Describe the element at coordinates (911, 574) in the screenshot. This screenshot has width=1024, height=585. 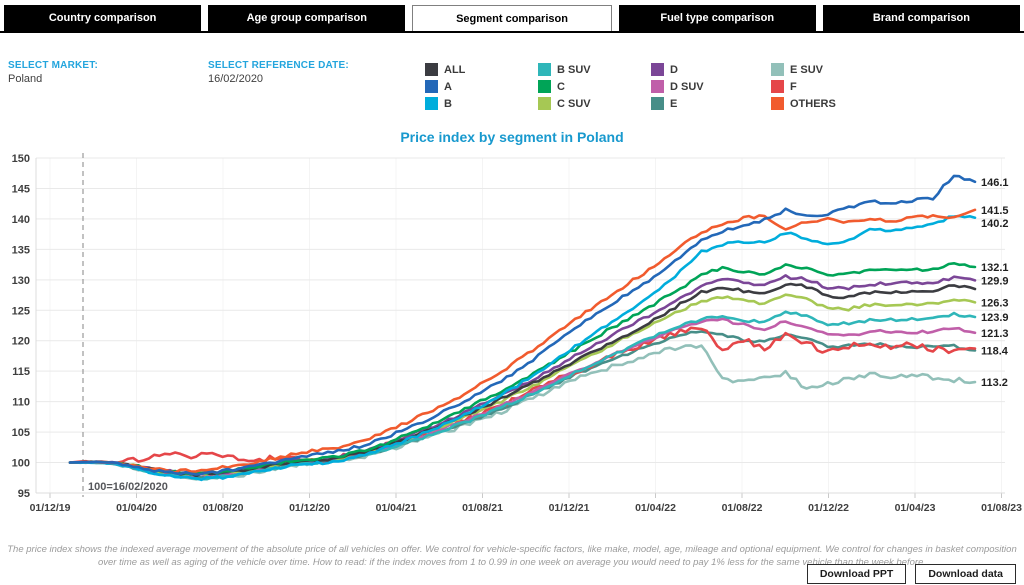
I see `download-buttons: Download PPT Download data` at that location.